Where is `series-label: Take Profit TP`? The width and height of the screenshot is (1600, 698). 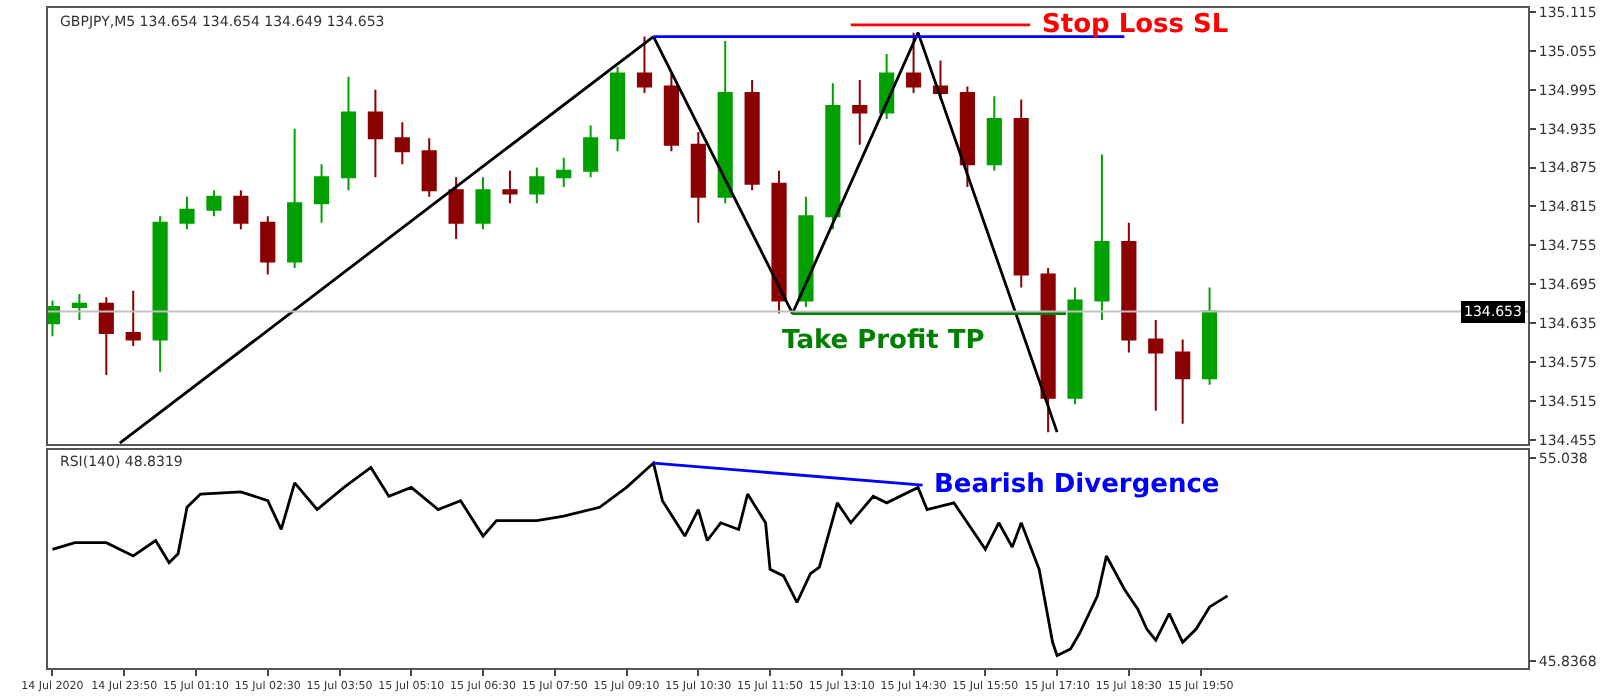 series-label: Take Profit TP is located at coordinates (883, 341).